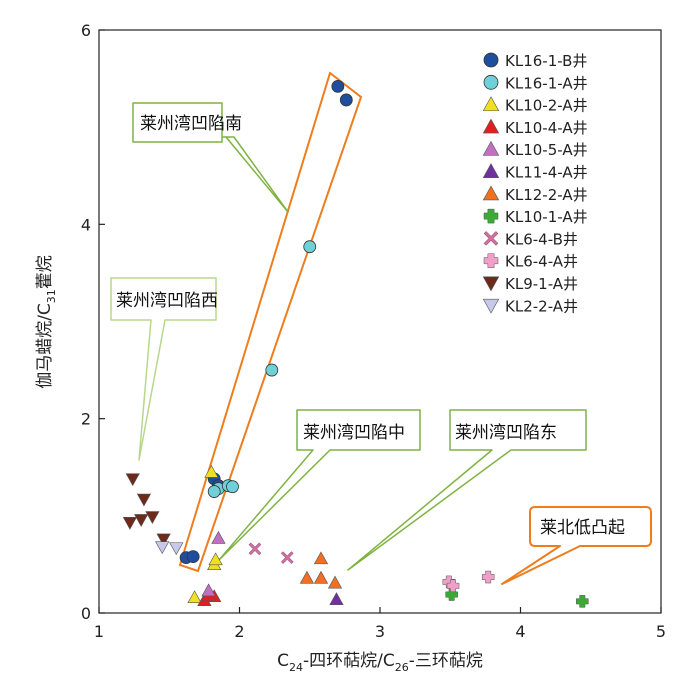 This screenshot has width=700, height=700. Describe the element at coordinates (661, 631) in the screenshot. I see `x-tick-label: 5` at that location.